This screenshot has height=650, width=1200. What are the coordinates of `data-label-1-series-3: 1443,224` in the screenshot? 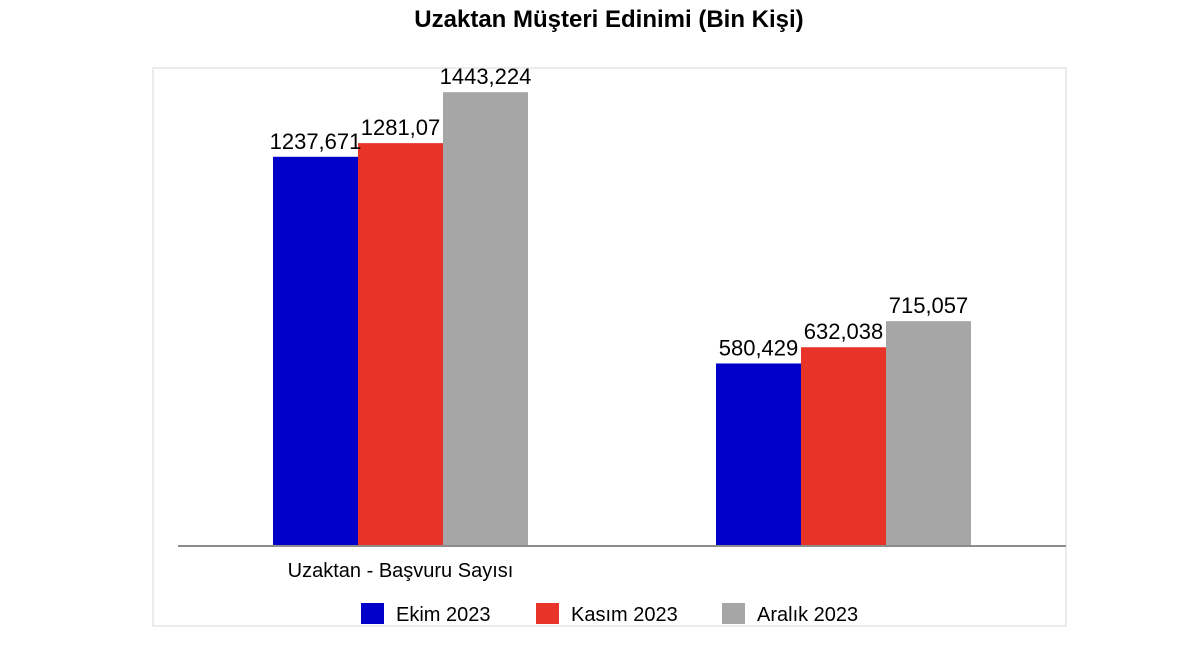 It's located at (486, 76).